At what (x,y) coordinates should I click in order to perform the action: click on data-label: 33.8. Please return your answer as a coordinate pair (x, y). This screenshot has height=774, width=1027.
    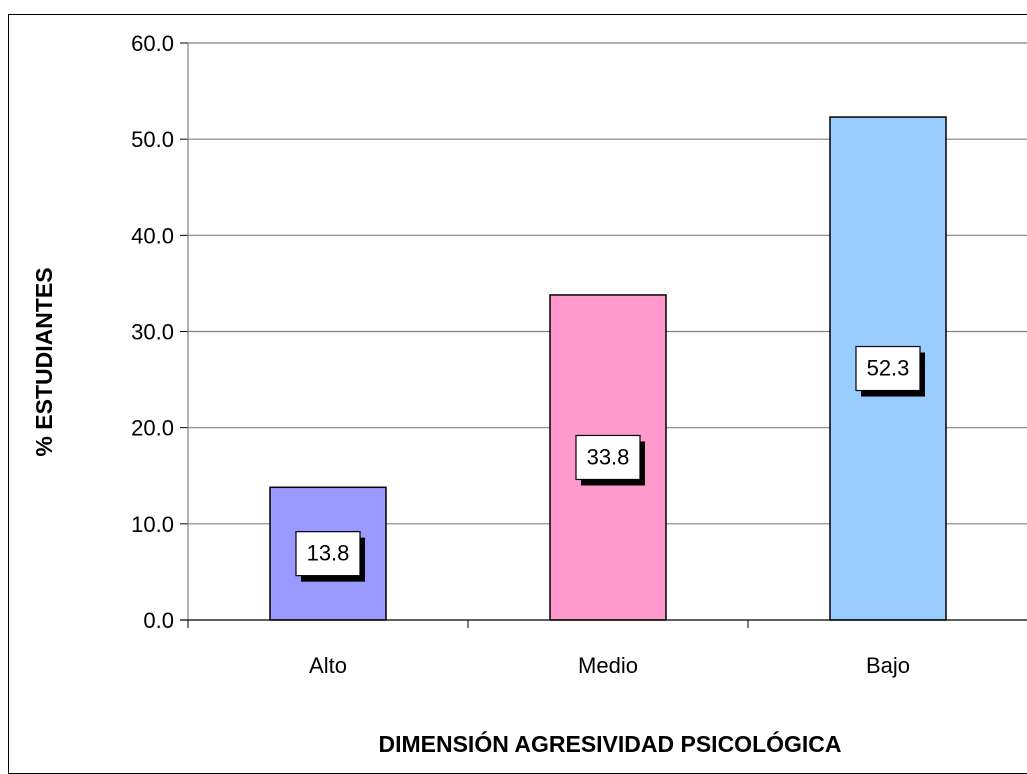
    Looking at the image, I should click on (608, 456).